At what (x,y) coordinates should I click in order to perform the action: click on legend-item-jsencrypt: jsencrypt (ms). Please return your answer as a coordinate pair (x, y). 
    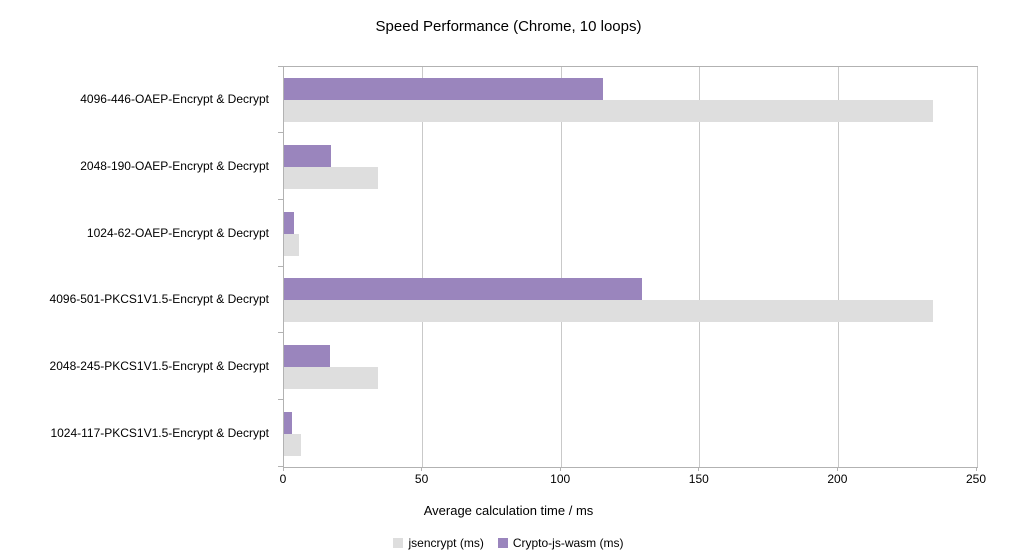
    Looking at the image, I should click on (438, 543).